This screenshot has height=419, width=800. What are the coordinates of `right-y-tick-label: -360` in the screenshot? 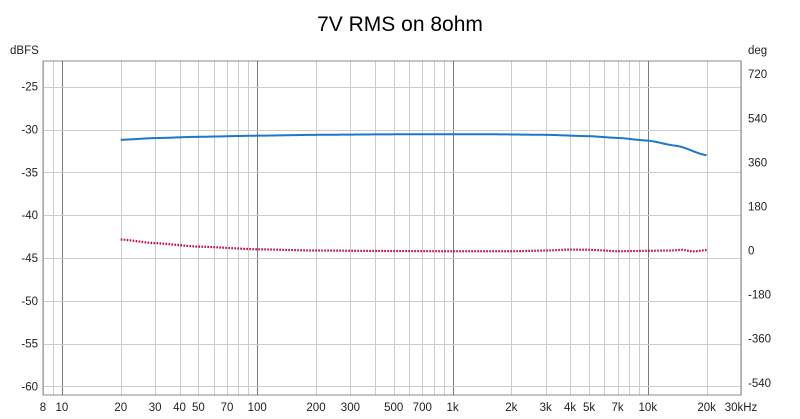 It's located at (759, 340).